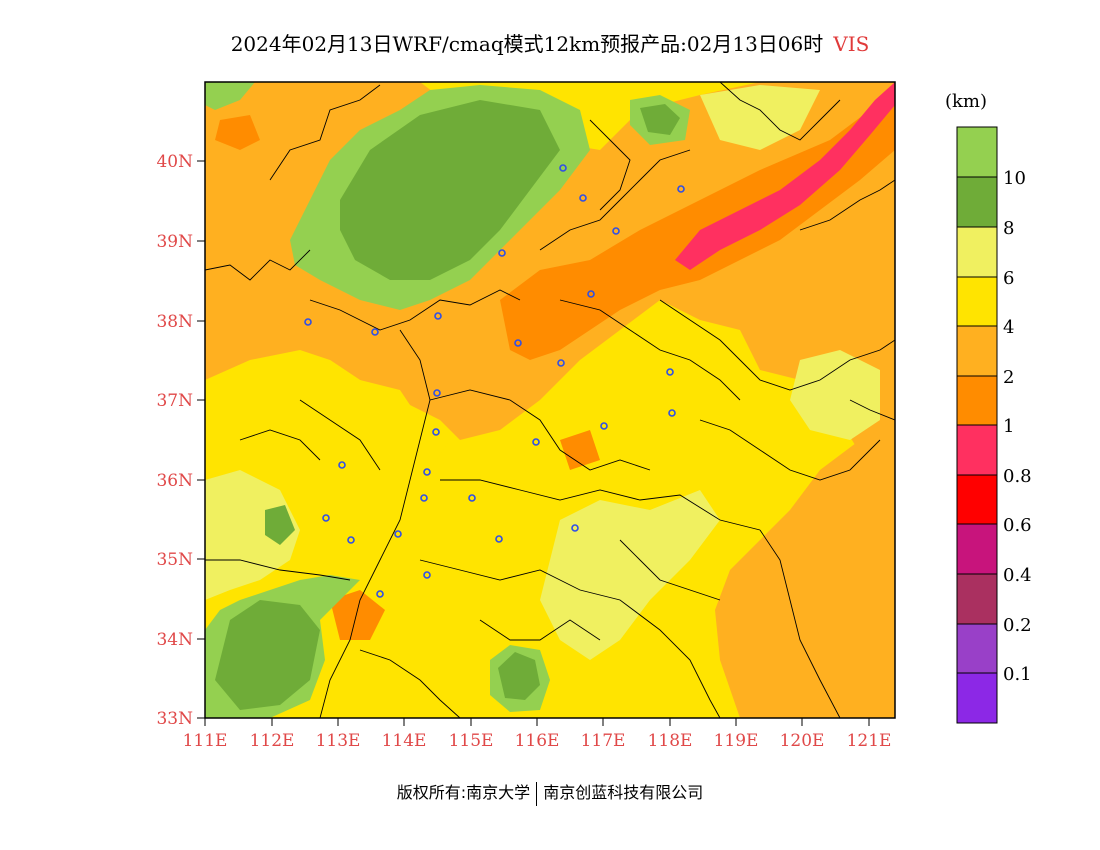 Image resolution: width=1100 pixels, height=850 pixels. What do you see at coordinates (736, 741) in the screenshot?
I see `lon-label: 119E` at bounding box center [736, 741].